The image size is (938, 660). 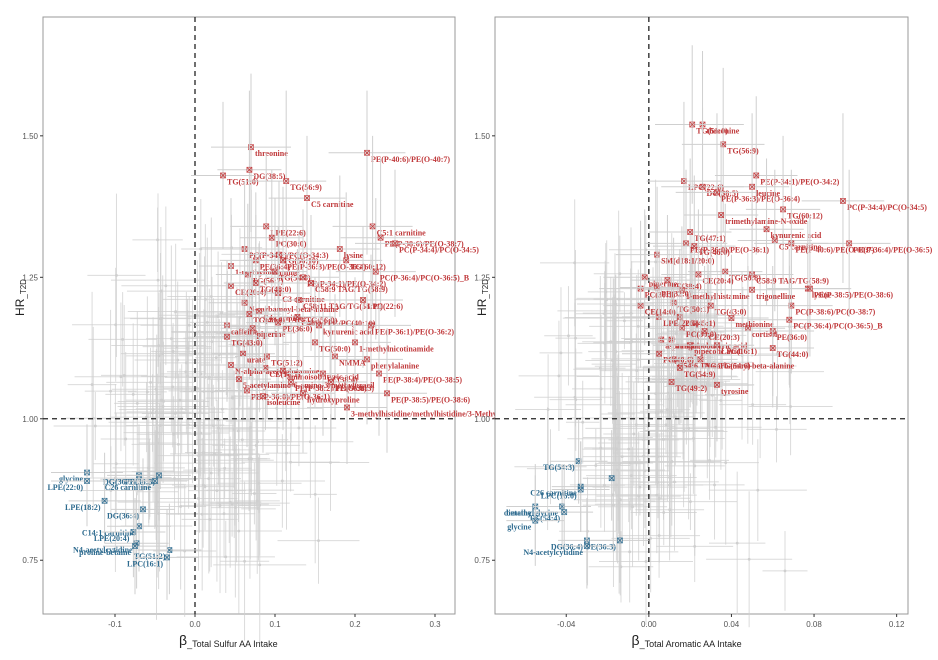 I want to click on point-label: PE(36:0), so click(x=792, y=337).